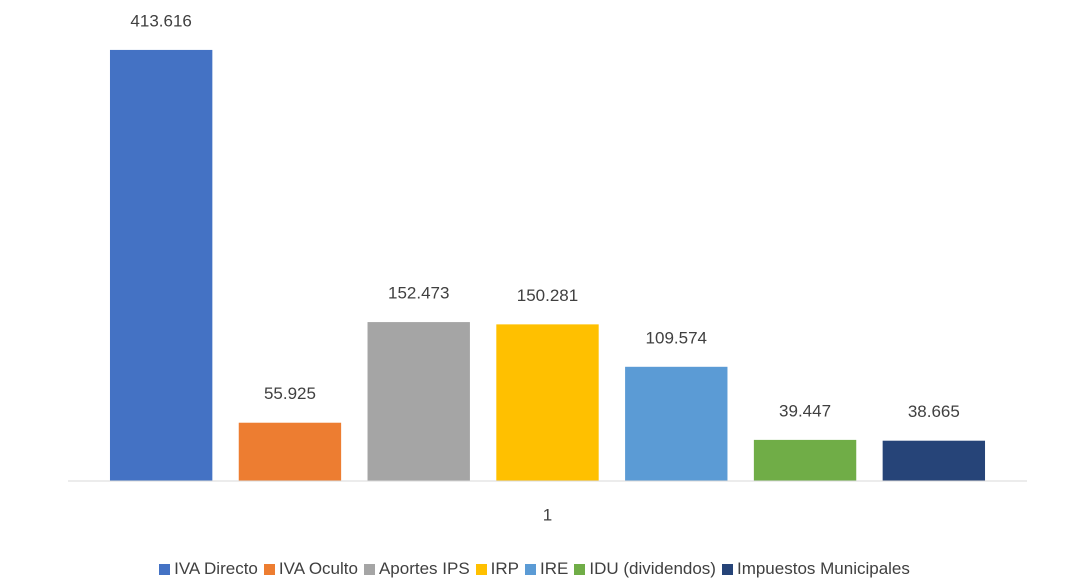  I want to click on legend-label: IRP, so click(505, 568).